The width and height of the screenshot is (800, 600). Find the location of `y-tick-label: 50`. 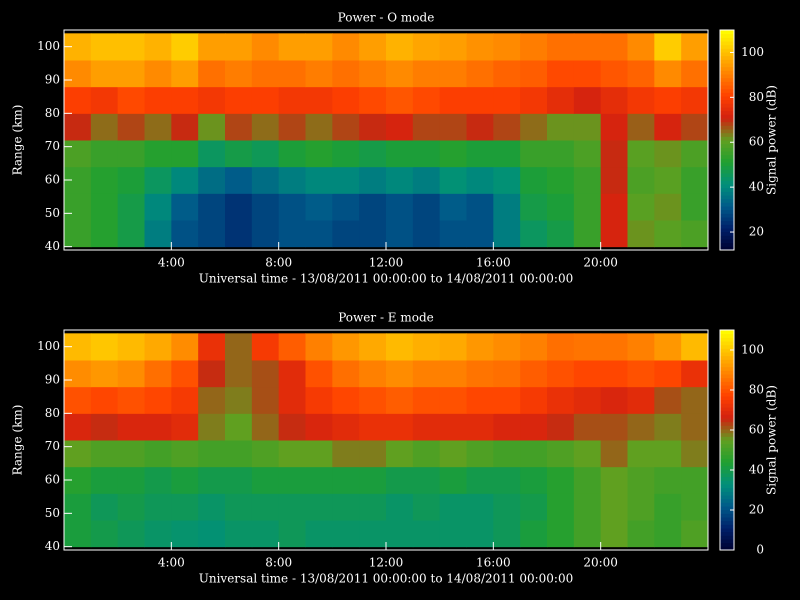

y-tick-label: 50 is located at coordinates (52, 213).